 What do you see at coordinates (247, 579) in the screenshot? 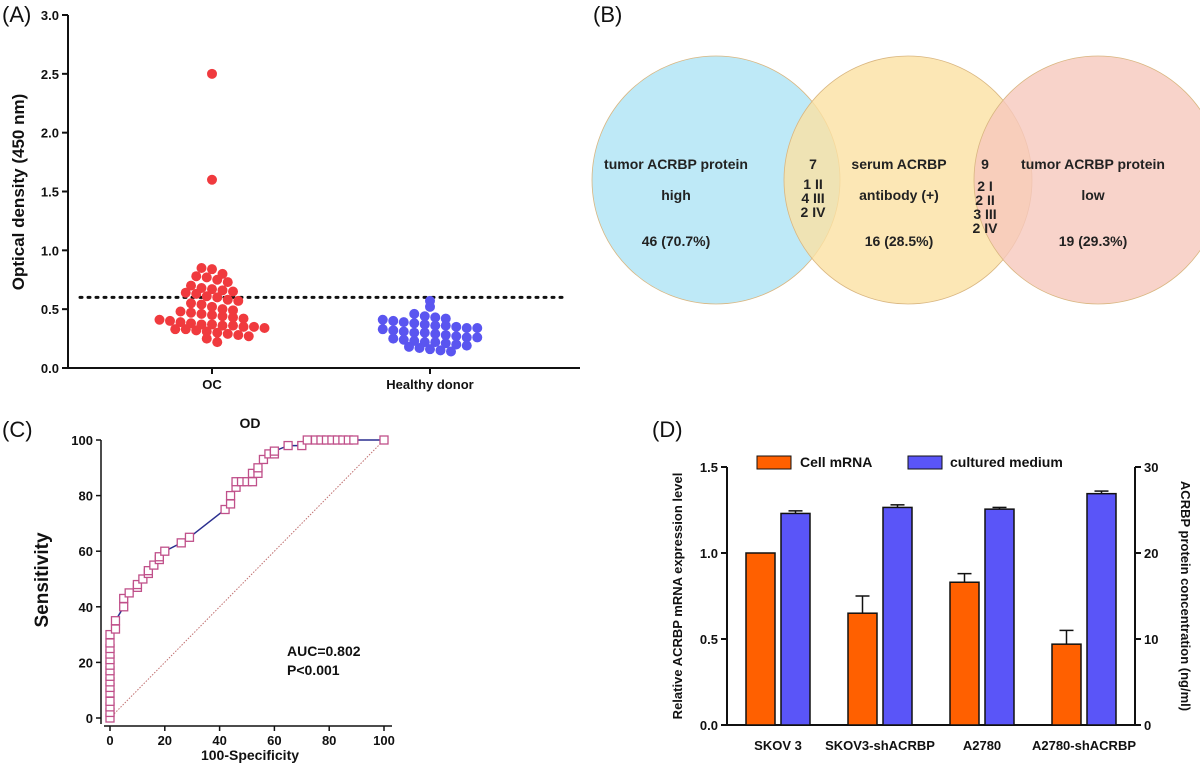
I see `panel-c-reference-line` at bounding box center [247, 579].